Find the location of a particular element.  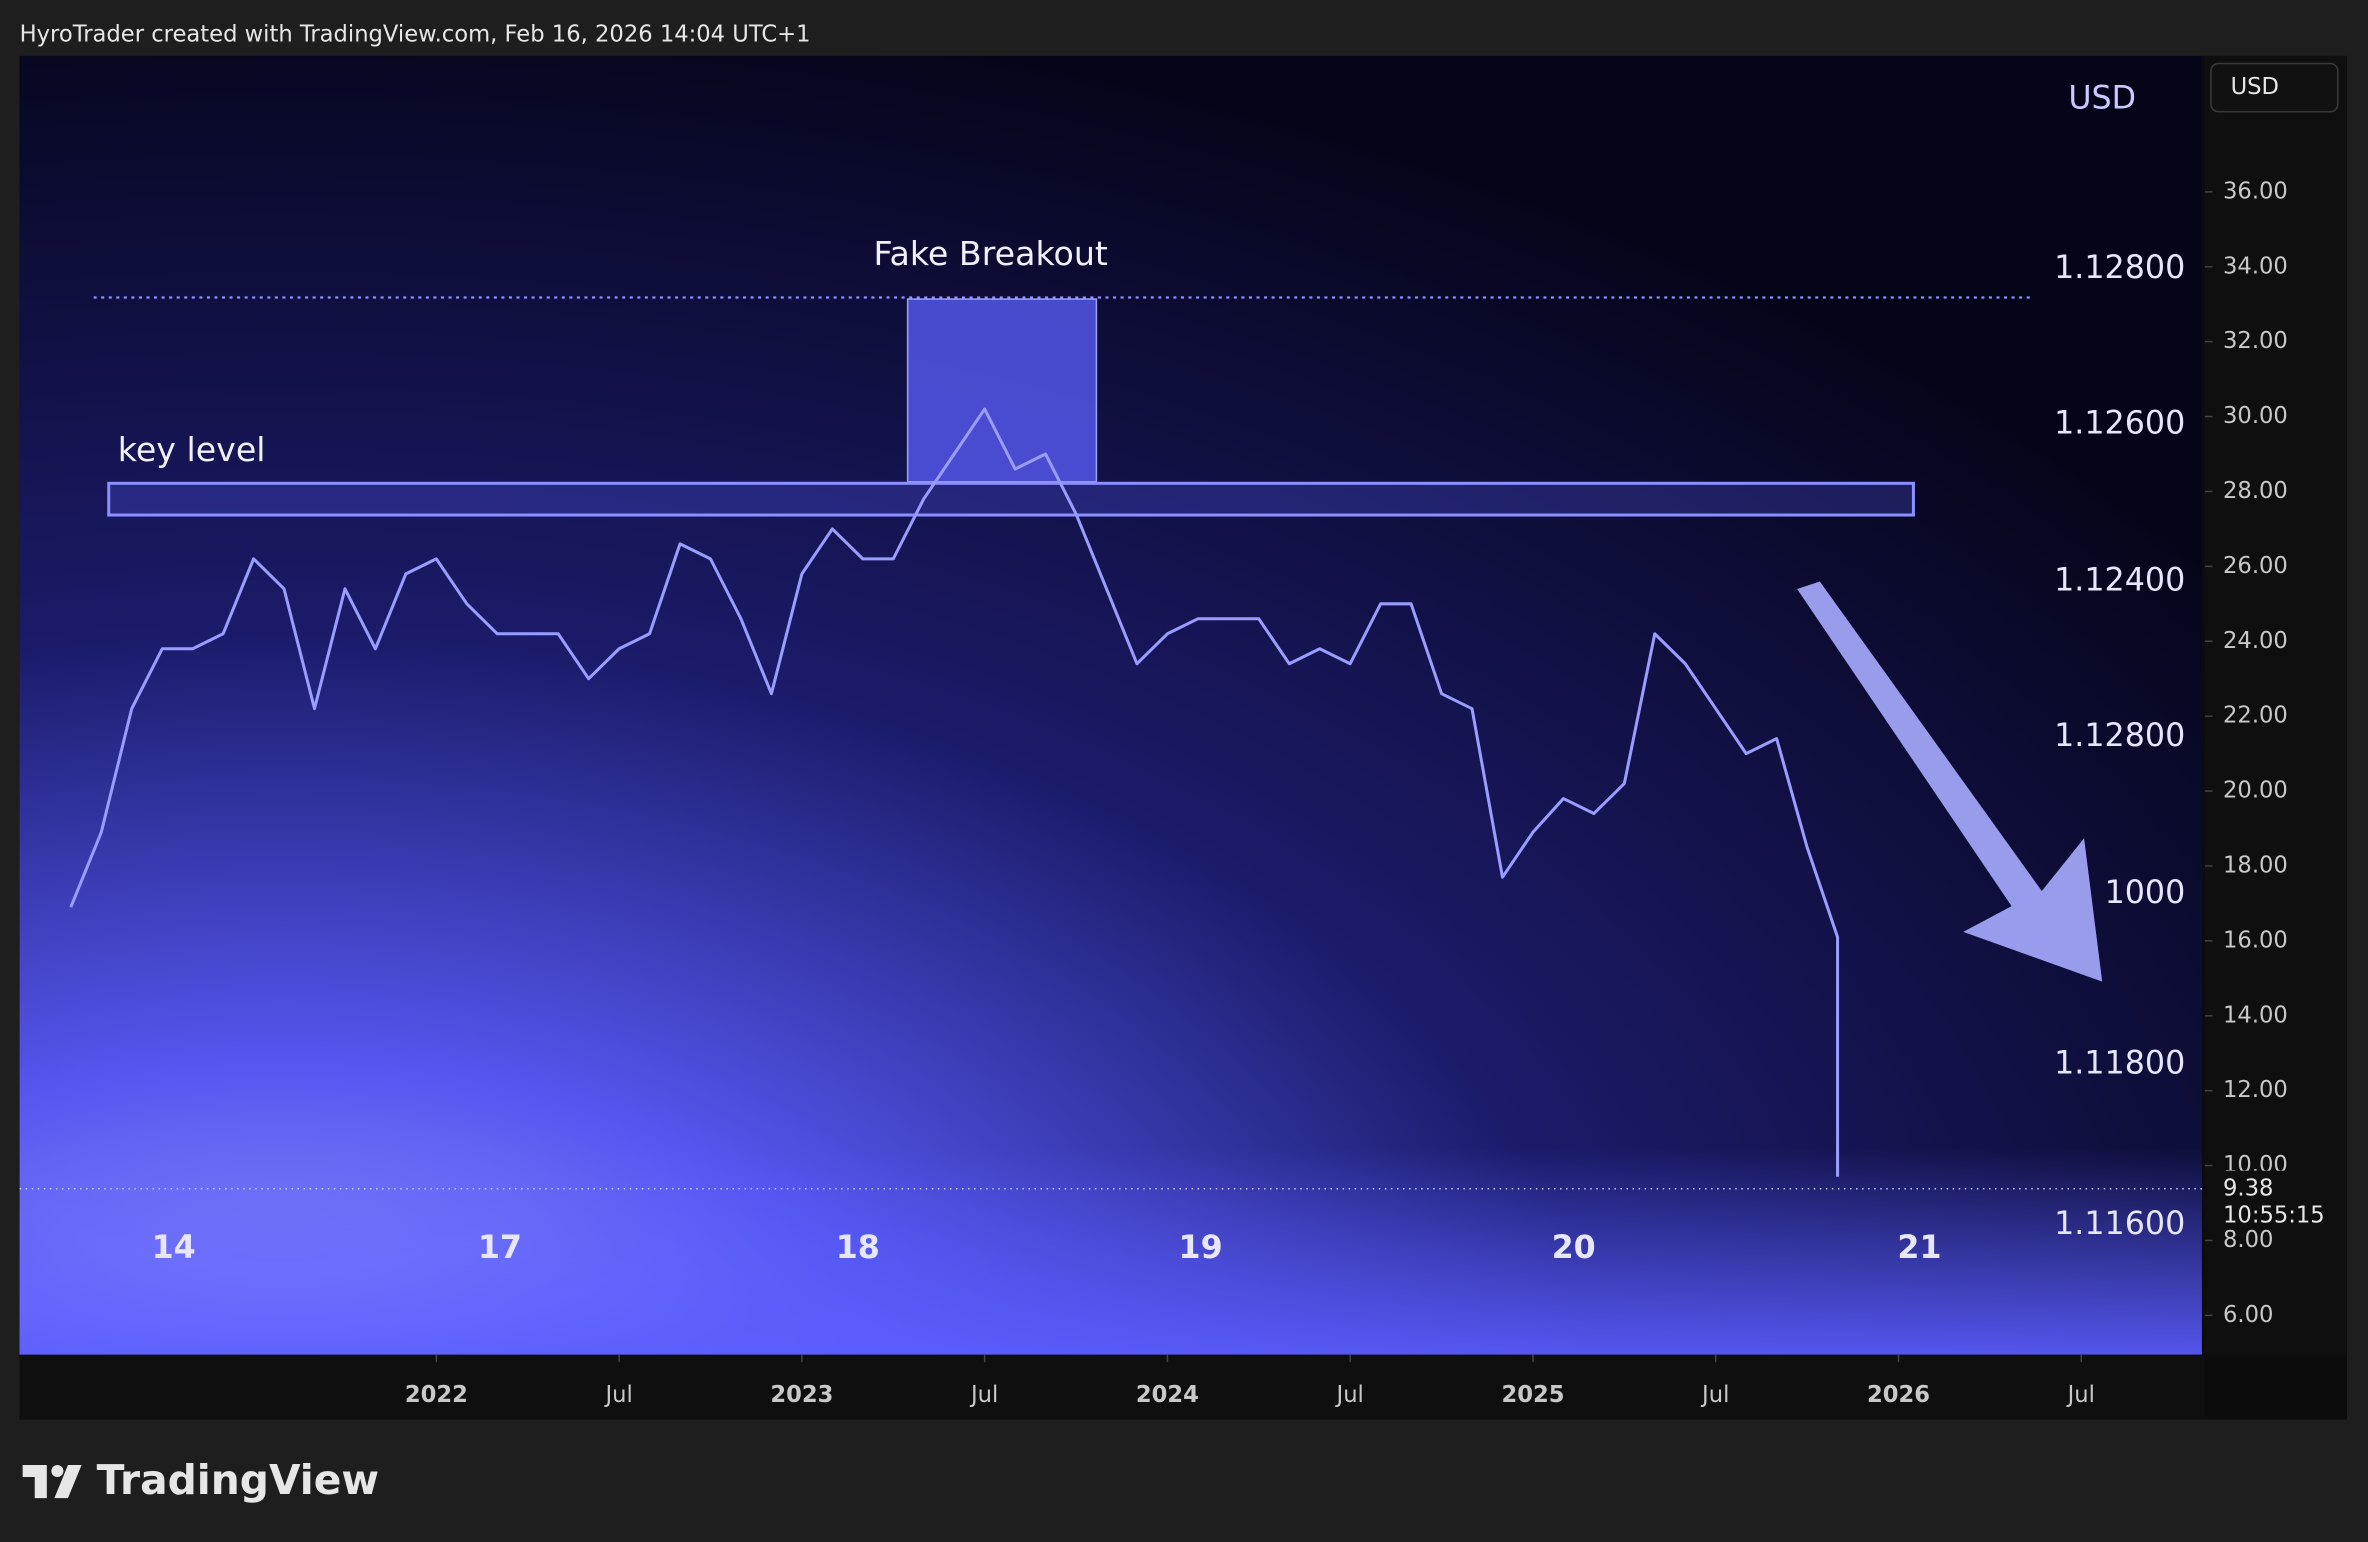

y-tick-label: 14.00 is located at coordinates (2255, 1015).